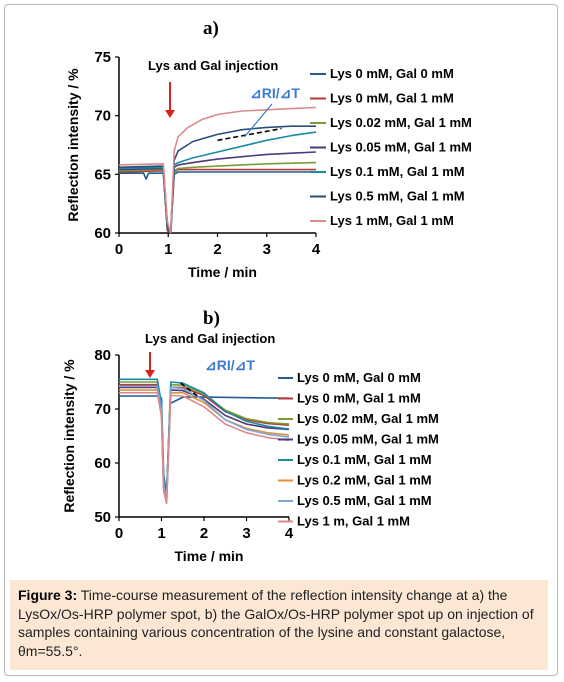 This screenshot has width=564, height=682. Describe the element at coordinates (401, 122) in the screenshot. I see `legend-entry-a-2: Lys 0.02 mM, Gal 1 mM` at that location.